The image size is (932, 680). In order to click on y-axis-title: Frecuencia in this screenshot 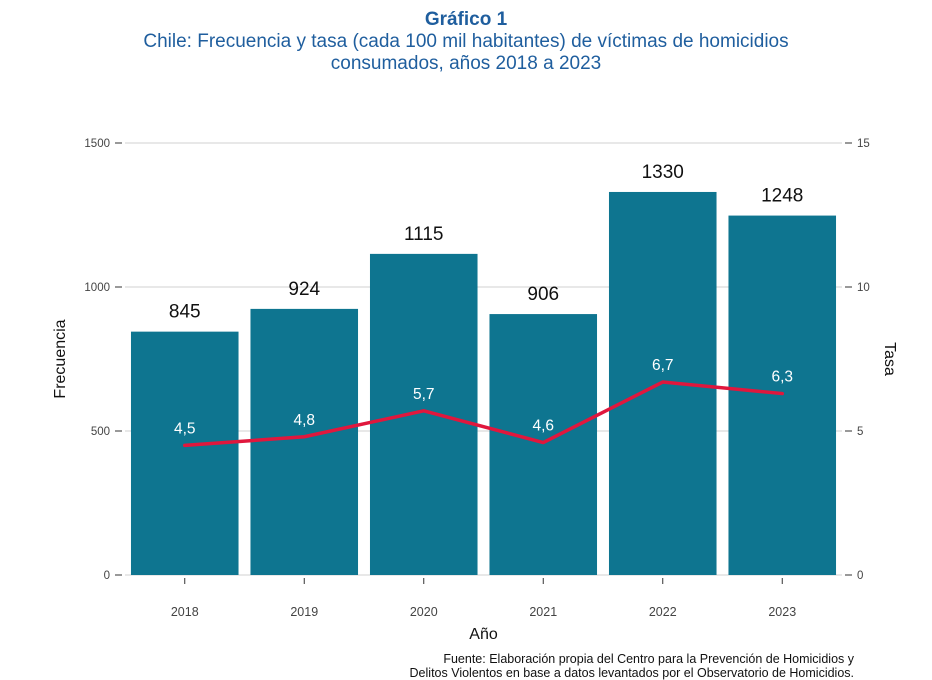, I will do `click(60, 358)`.